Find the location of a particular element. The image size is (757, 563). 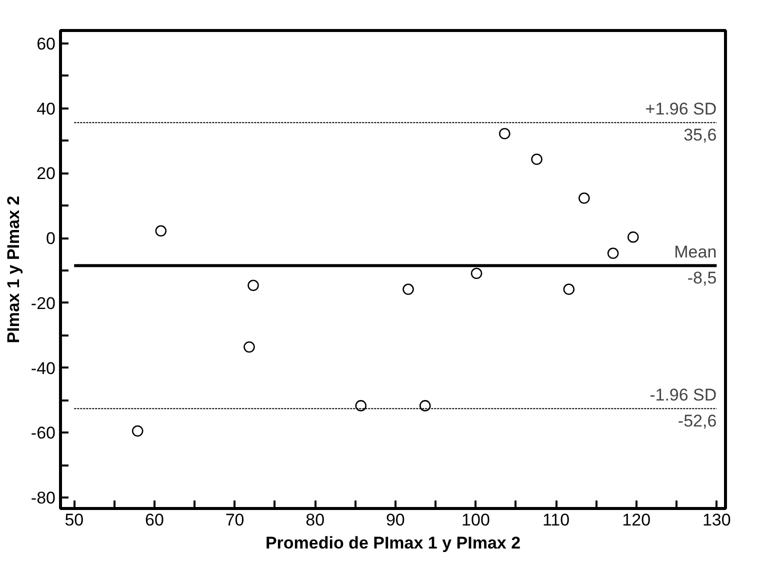

annotation: -52,6 is located at coordinates (697, 421).